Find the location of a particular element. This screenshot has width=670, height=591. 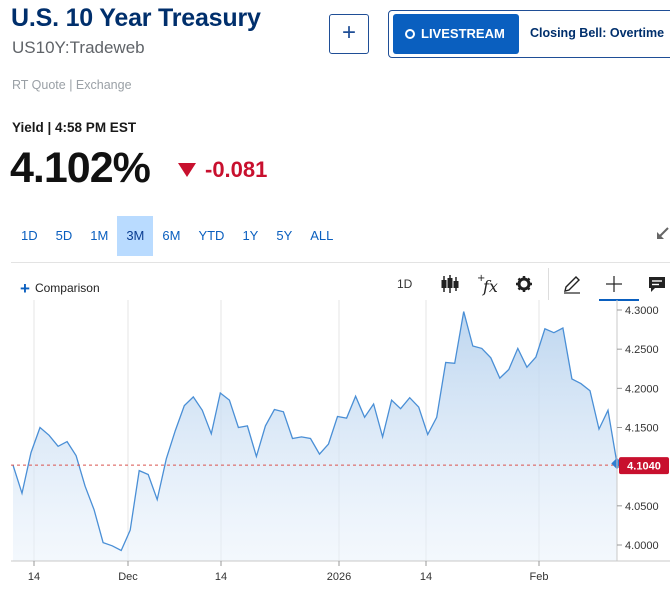

y-tick-label: 4.1500 is located at coordinates (642, 429).